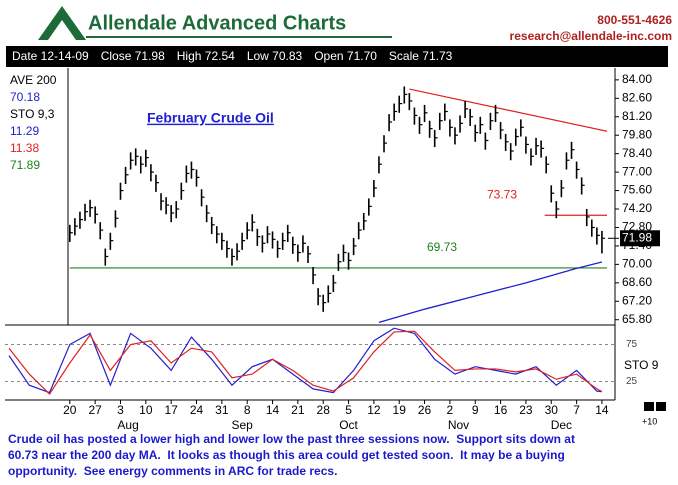 The width and height of the screenshot is (678, 485). Describe the element at coordinates (275, 56) in the screenshot. I see `info-field: Low 70.83` at that location.